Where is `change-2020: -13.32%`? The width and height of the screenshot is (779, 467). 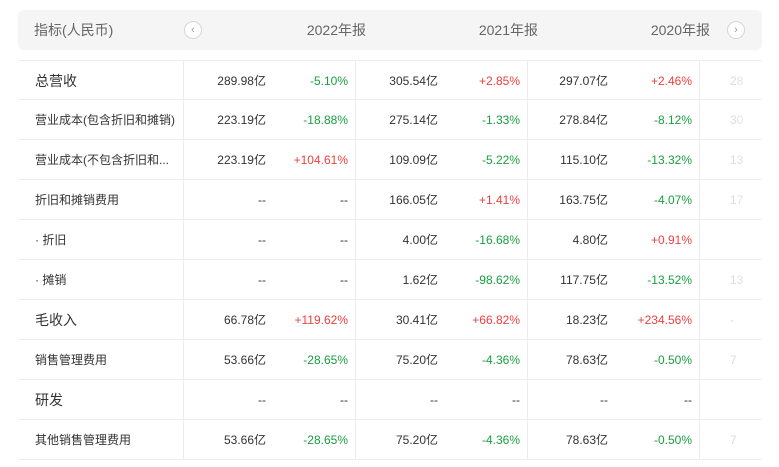
change-2020: -13.32% is located at coordinates (669, 160).